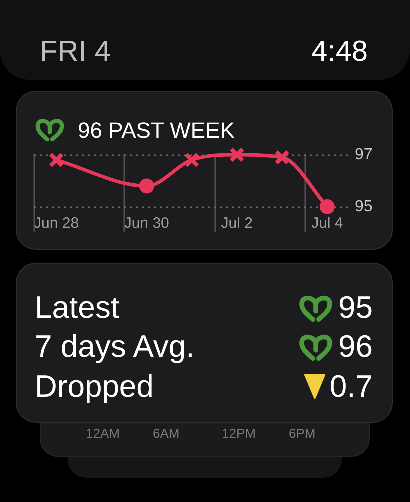 The width and height of the screenshot is (410, 502). What do you see at coordinates (355, 346) in the screenshot?
I see `text: 96` at bounding box center [355, 346].